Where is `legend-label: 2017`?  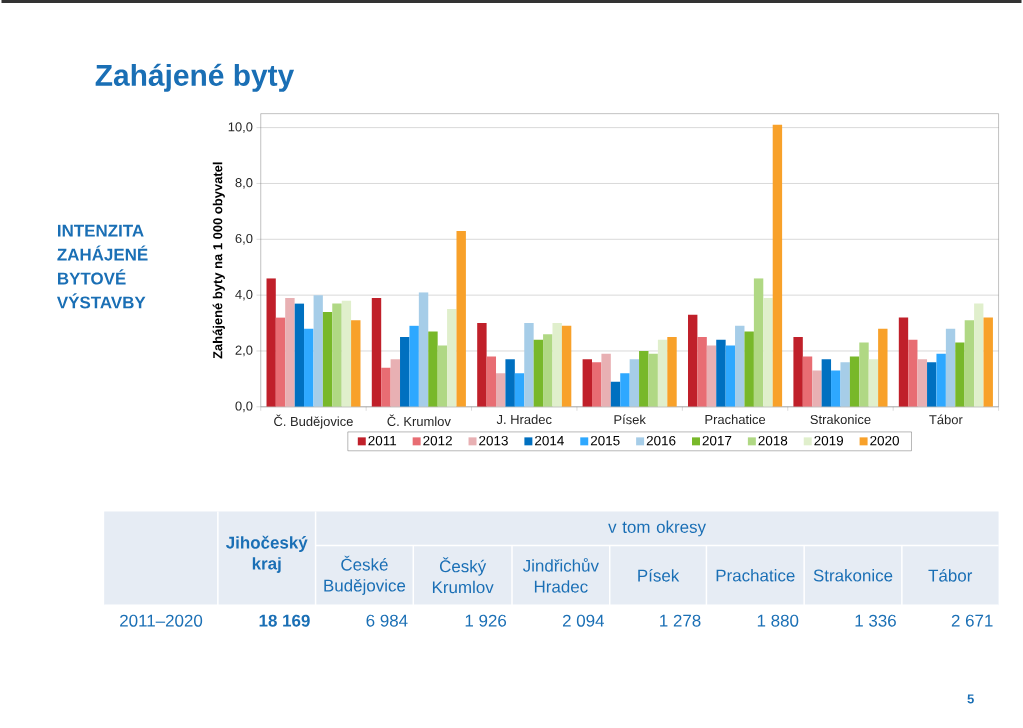
legend-label: 2017 is located at coordinates (717, 440).